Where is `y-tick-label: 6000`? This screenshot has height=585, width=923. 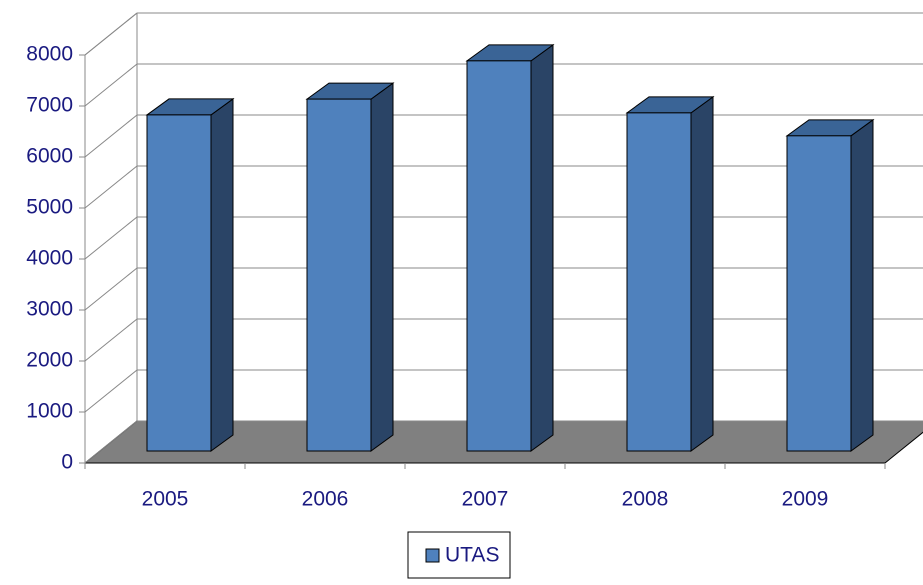 y-tick-label: 6000 is located at coordinates (49, 156).